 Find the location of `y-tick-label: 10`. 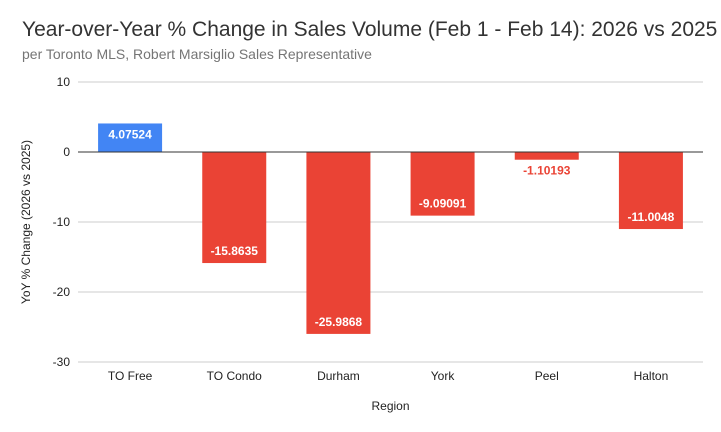

y-tick-label: 10 is located at coordinates (64, 82).